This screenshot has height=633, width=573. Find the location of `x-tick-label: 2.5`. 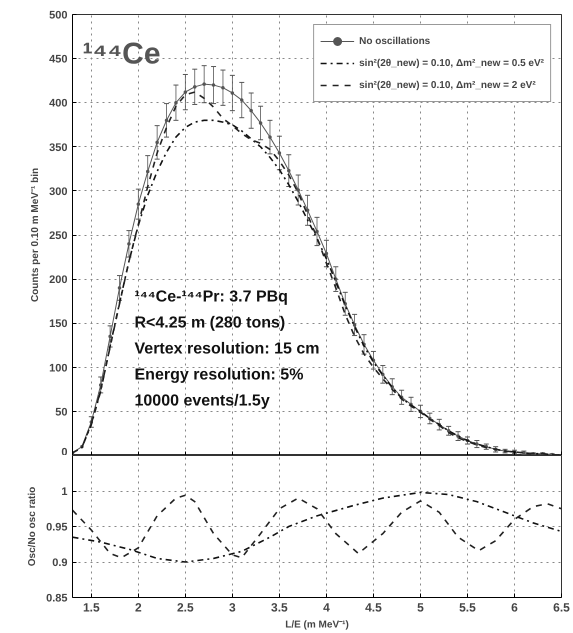

x-tick-label: 2.5 is located at coordinates (185, 607).